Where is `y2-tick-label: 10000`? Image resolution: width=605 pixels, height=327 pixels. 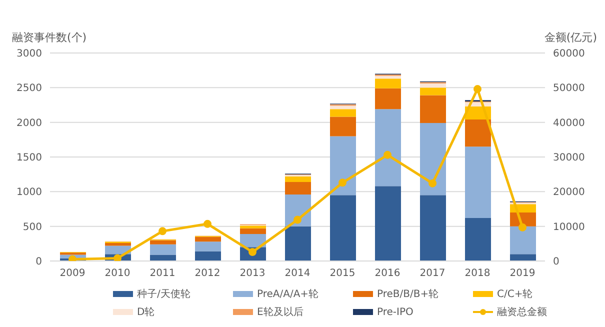 y2-tick-label: 10000 is located at coordinates (569, 227).